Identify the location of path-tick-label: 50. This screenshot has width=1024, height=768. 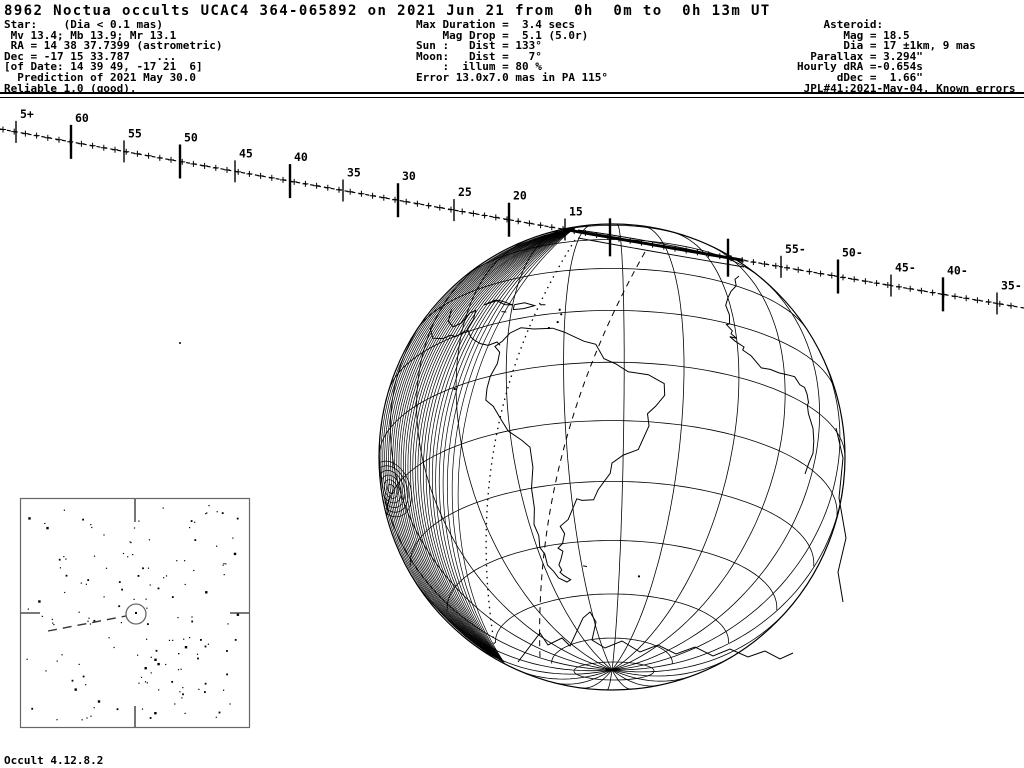
(191, 137).